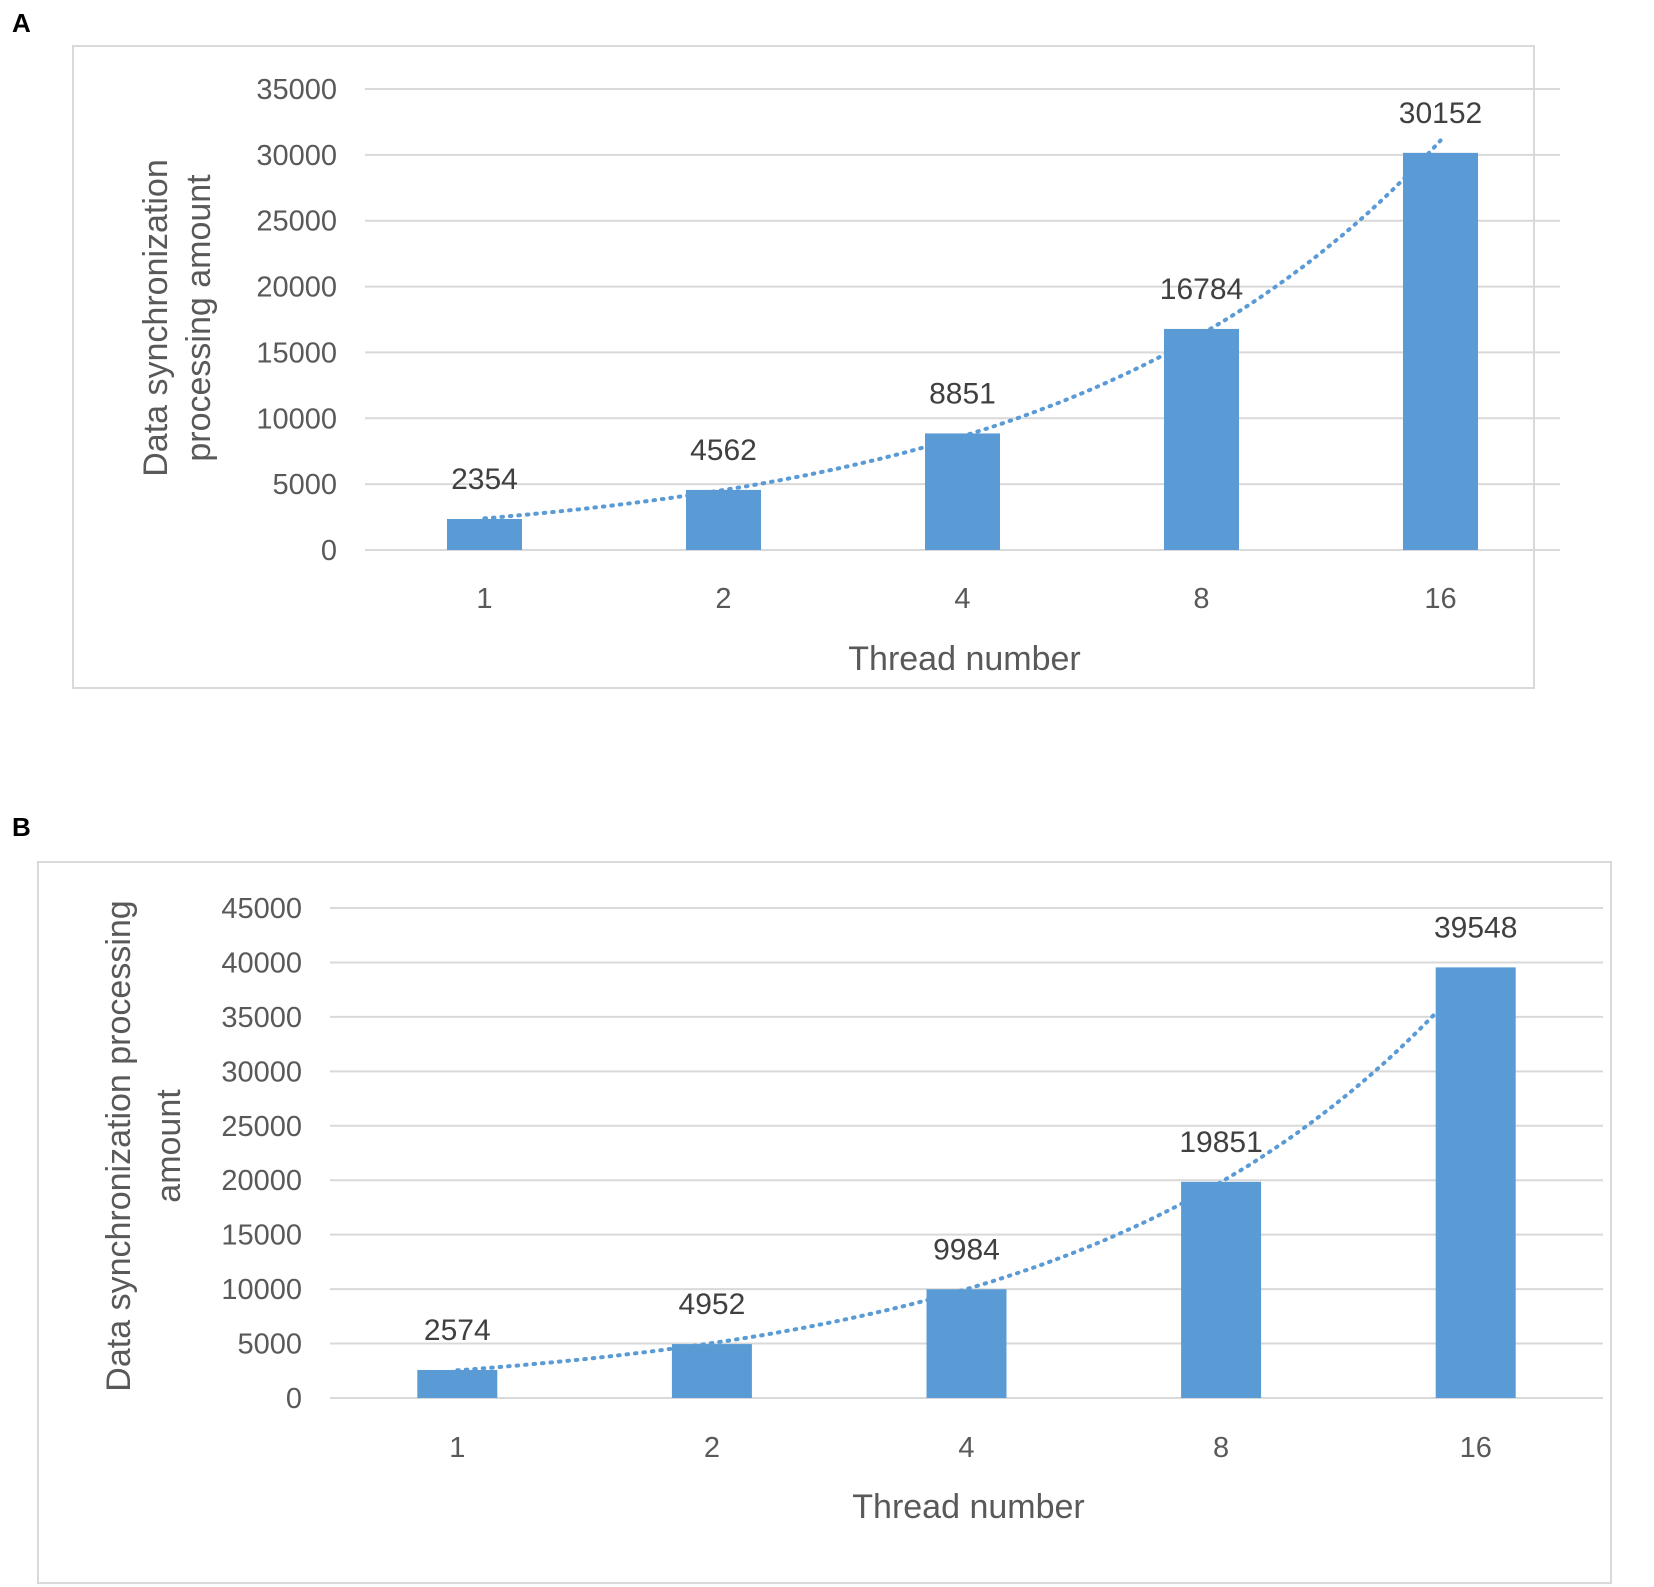 This screenshot has height=1587, width=1654. What do you see at coordinates (199, 318) in the screenshot?
I see `y-axis-title: processing amount` at bounding box center [199, 318].